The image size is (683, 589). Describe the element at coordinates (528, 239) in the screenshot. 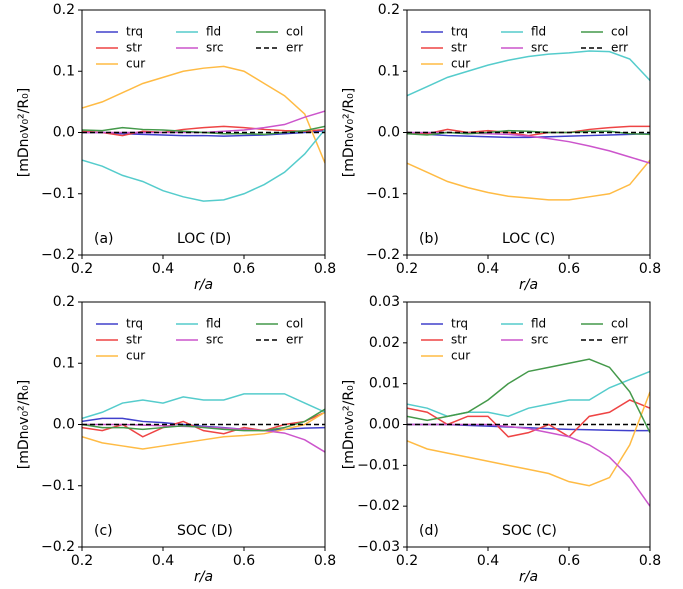

I see `annotation: LOC (C)` at that location.